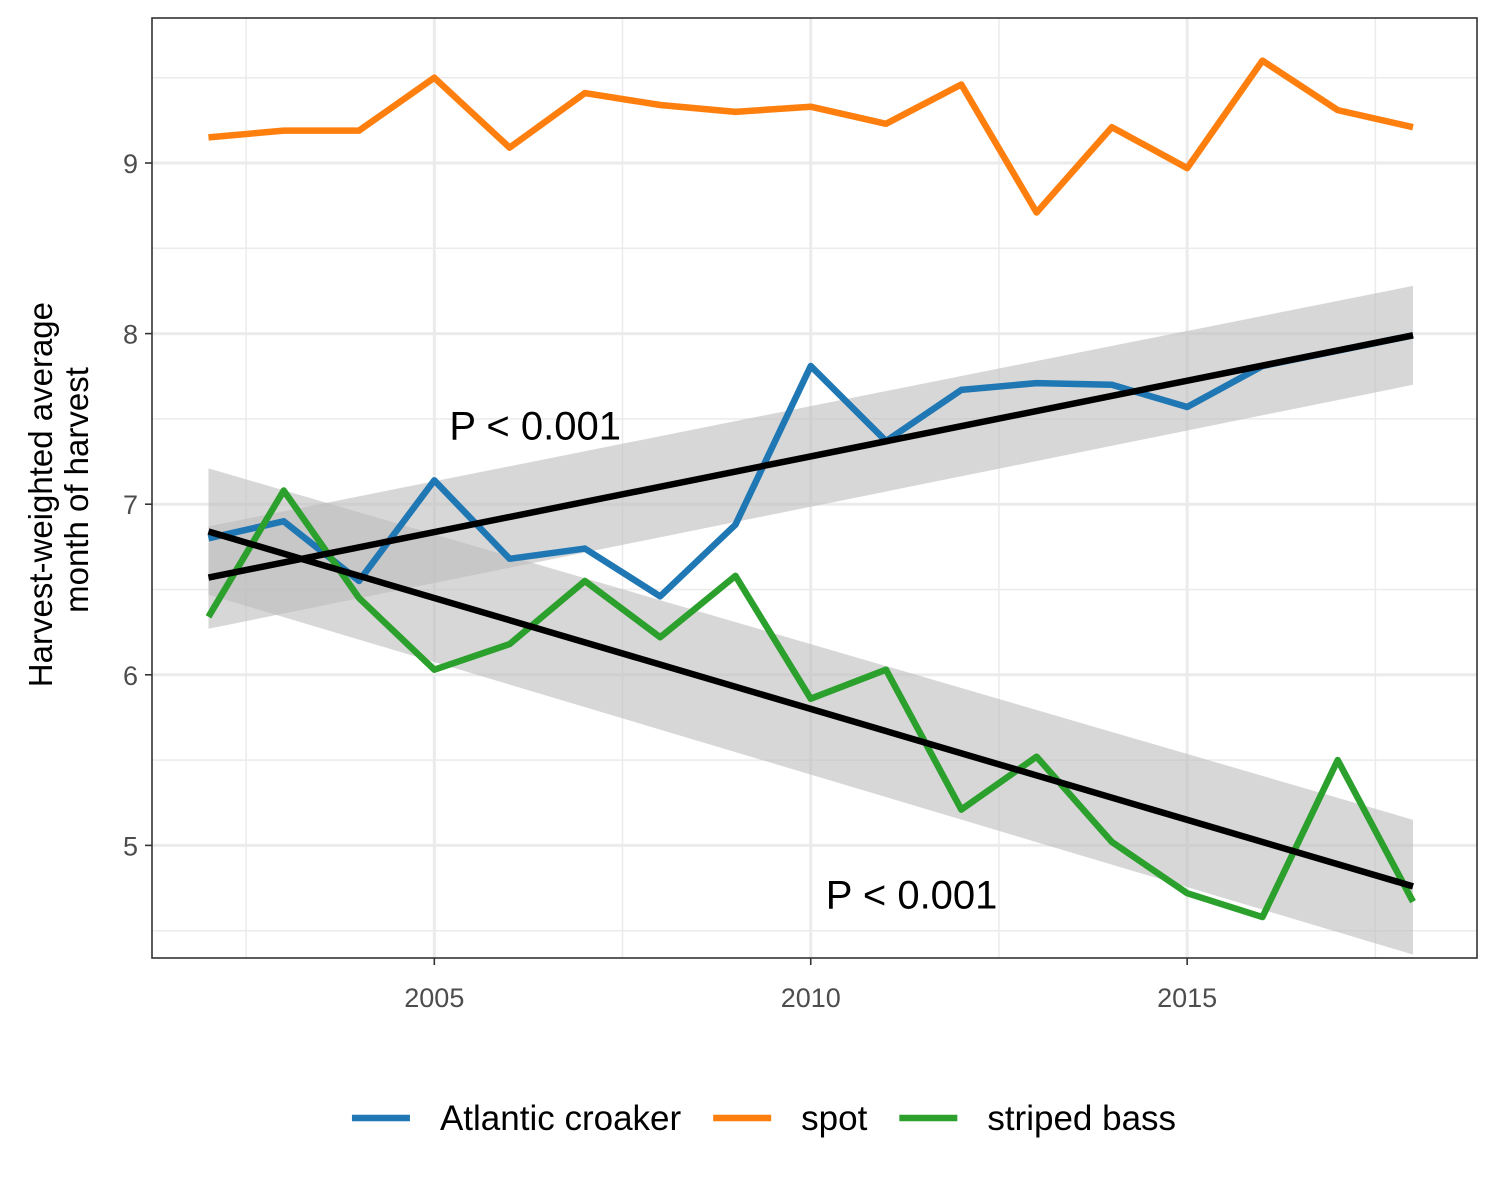 This screenshot has height=1200, width=1500. Describe the element at coordinates (130, 505) in the screenshot. I see `y-tick-label-7: 7` at that location.